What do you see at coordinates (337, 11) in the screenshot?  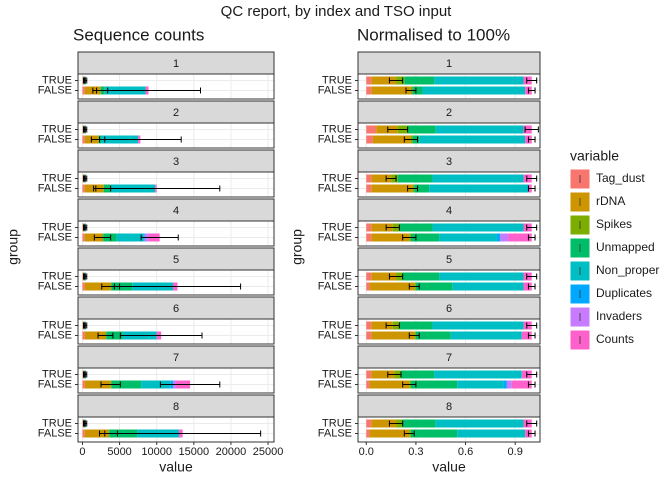 I see `main-title: QC report, by index and TSO input` at bounding box center [337, 11].